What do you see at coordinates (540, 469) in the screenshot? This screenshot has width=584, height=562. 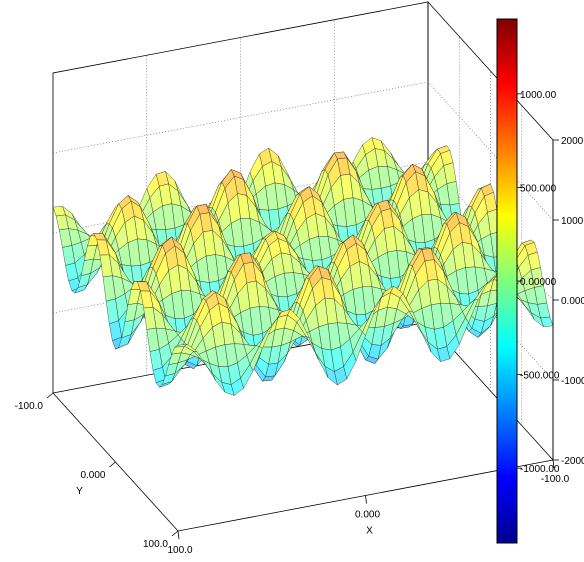 I see `colorbar-tick-label: -1000.00` at bounding box center [540, 469].